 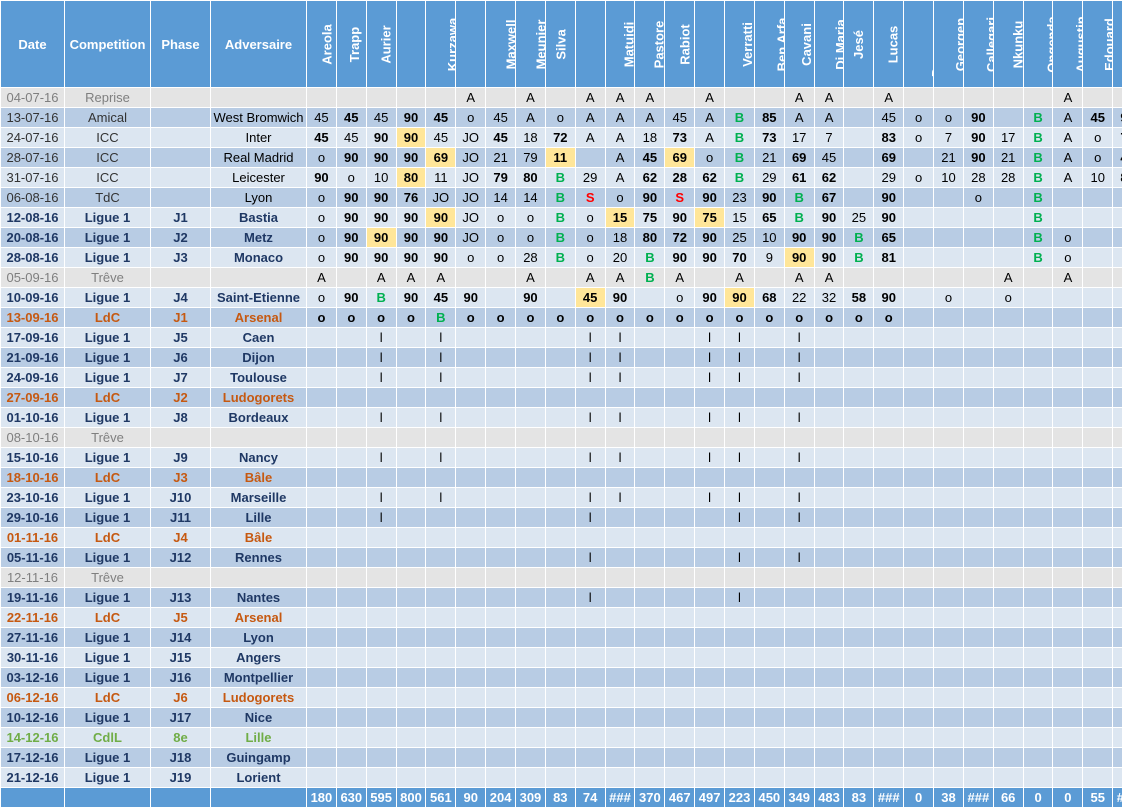 What do you see at coordinates (769, 157) in the screenshot?
I see `player-cell: 21` at bounding box center [769, 157].